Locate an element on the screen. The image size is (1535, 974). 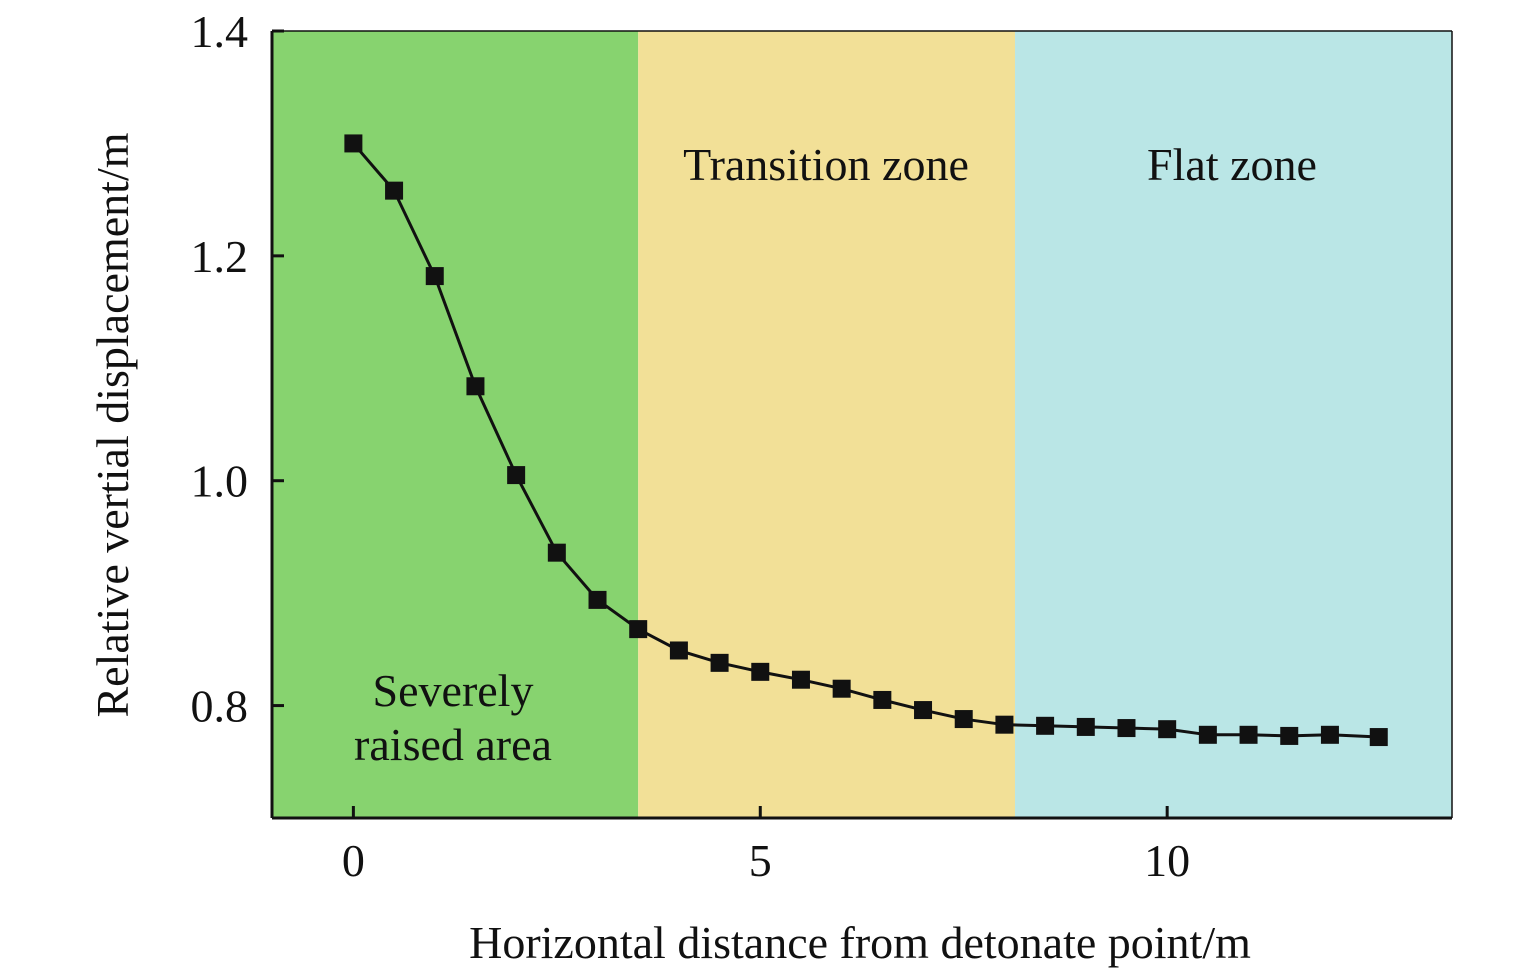
zone-label: Flat zone is located at coordinates (1232, 164).